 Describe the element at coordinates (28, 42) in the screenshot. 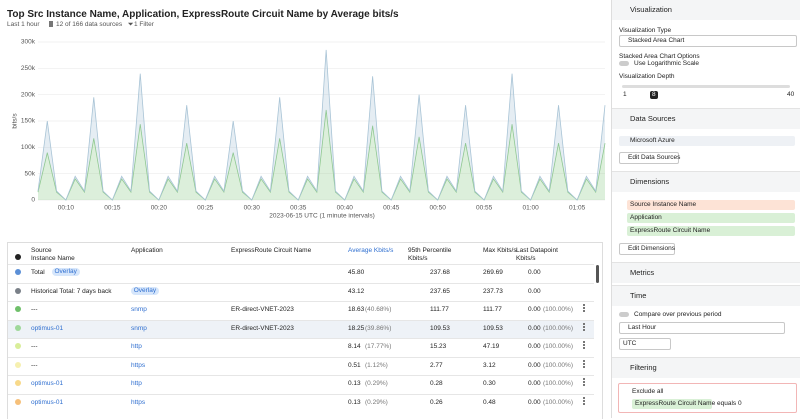

I see `y-tick-label: 300k` at that location.